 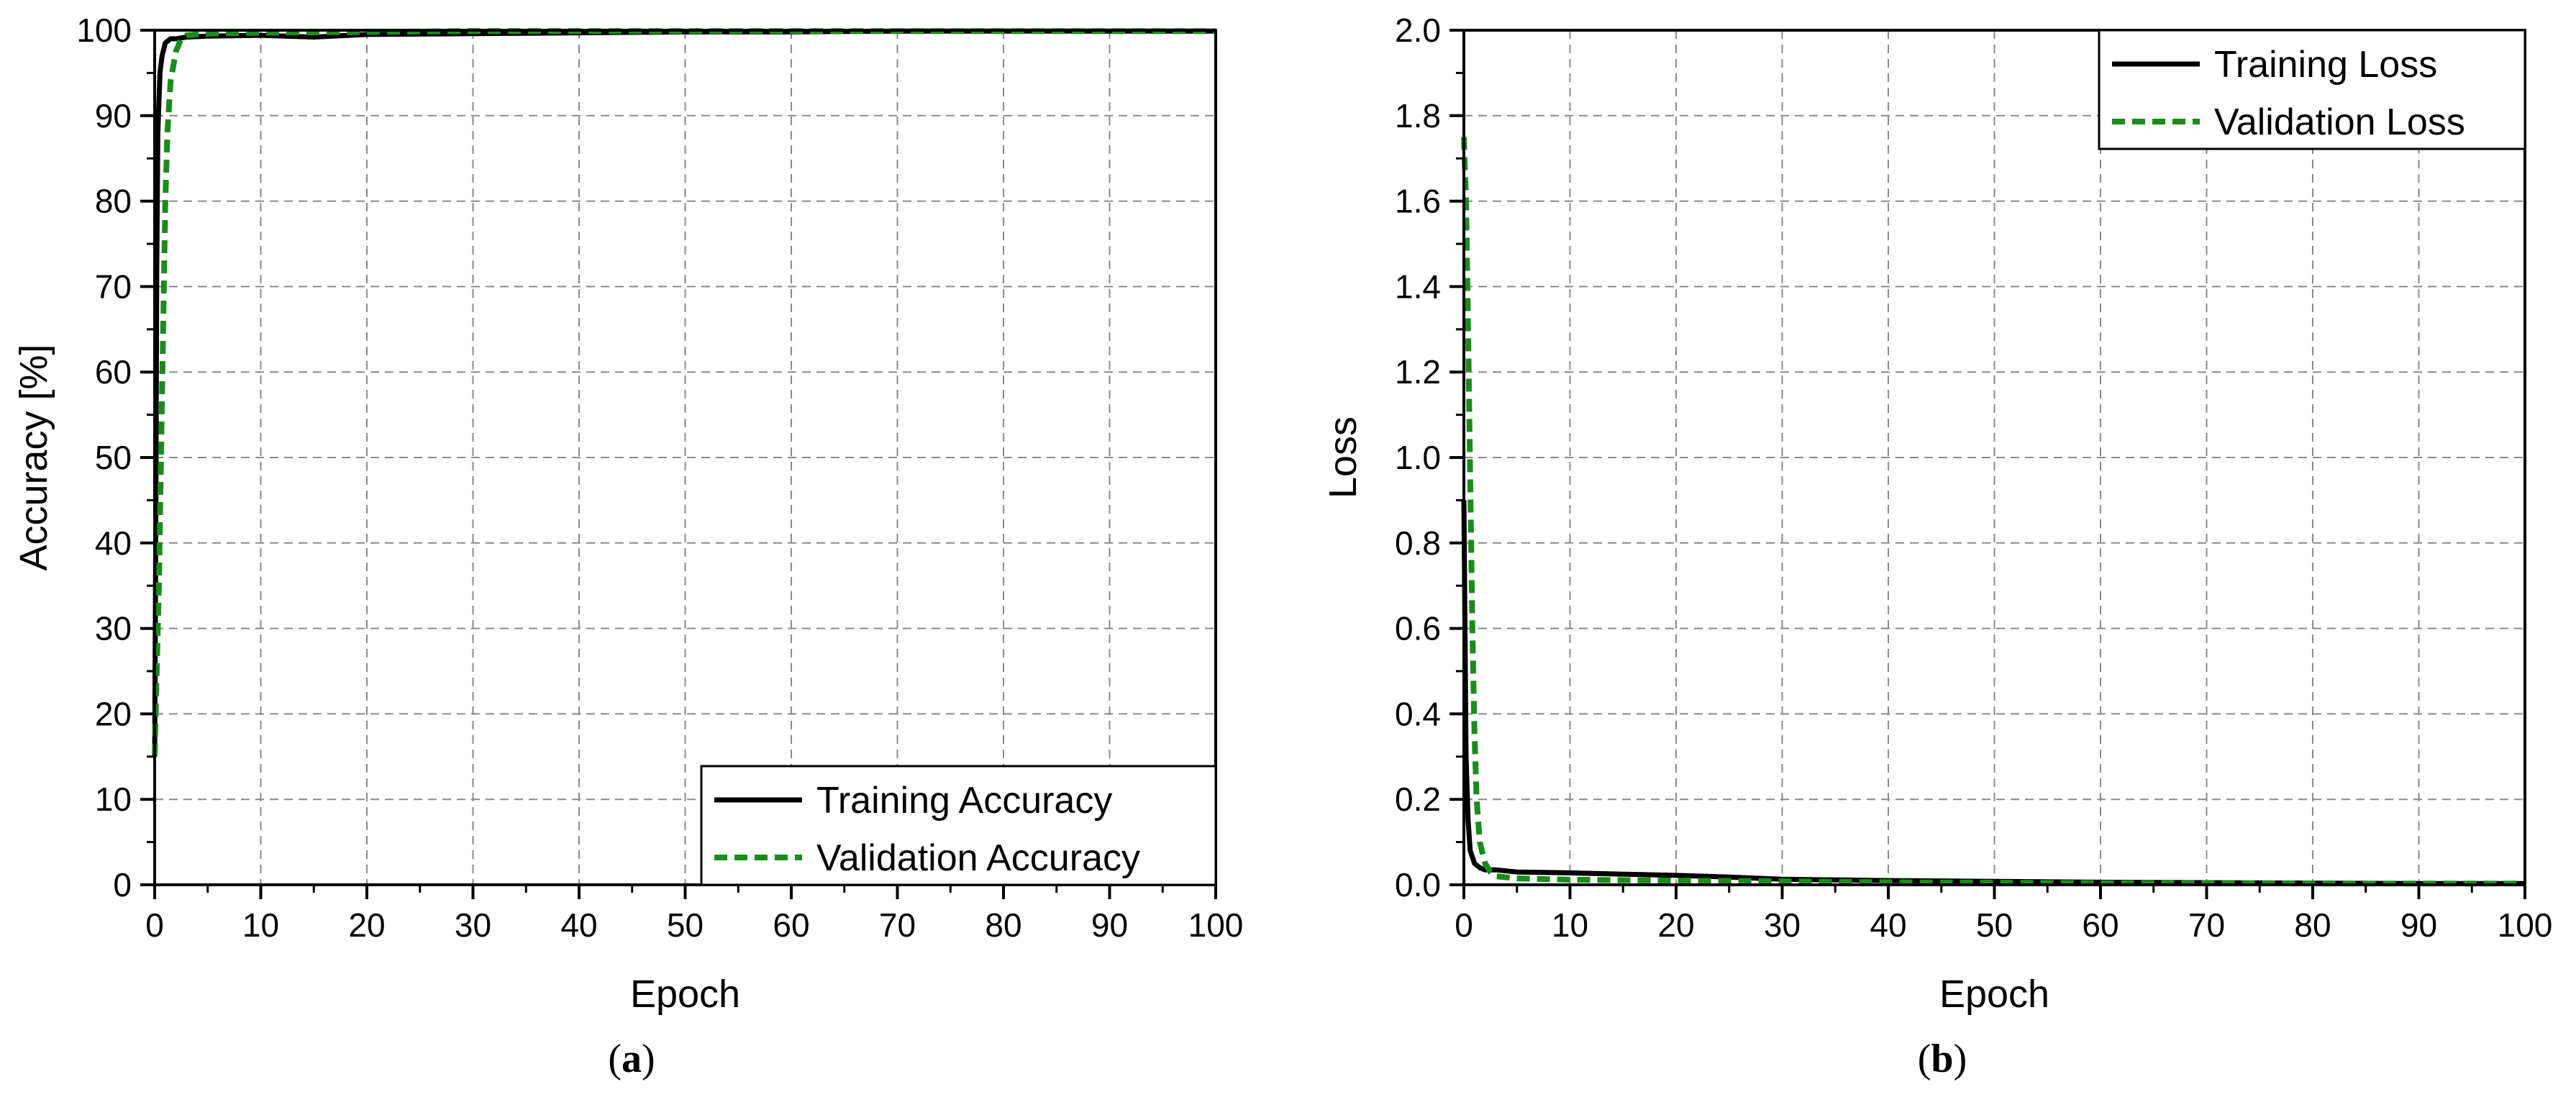 I want to click on y-axis-label: Loss, so click(x=1343, y=458).